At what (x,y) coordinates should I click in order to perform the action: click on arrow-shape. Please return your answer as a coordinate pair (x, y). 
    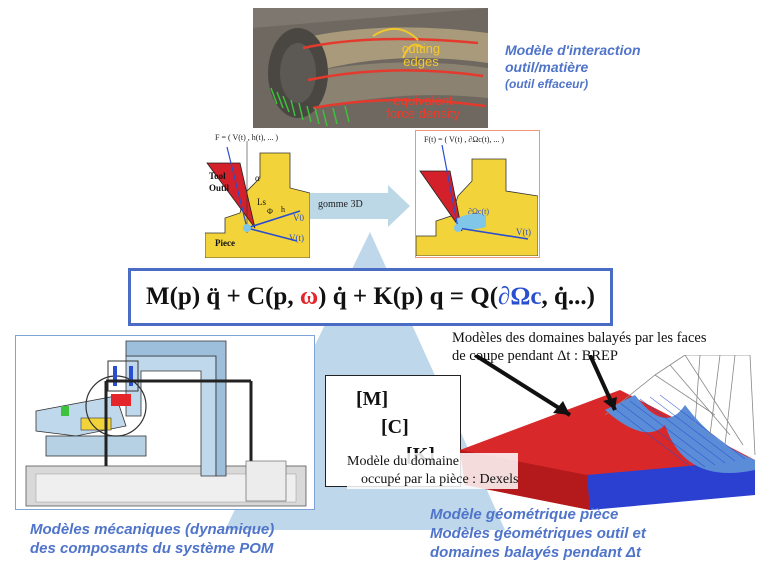
    Looking at the image, I should click on (360, 206).